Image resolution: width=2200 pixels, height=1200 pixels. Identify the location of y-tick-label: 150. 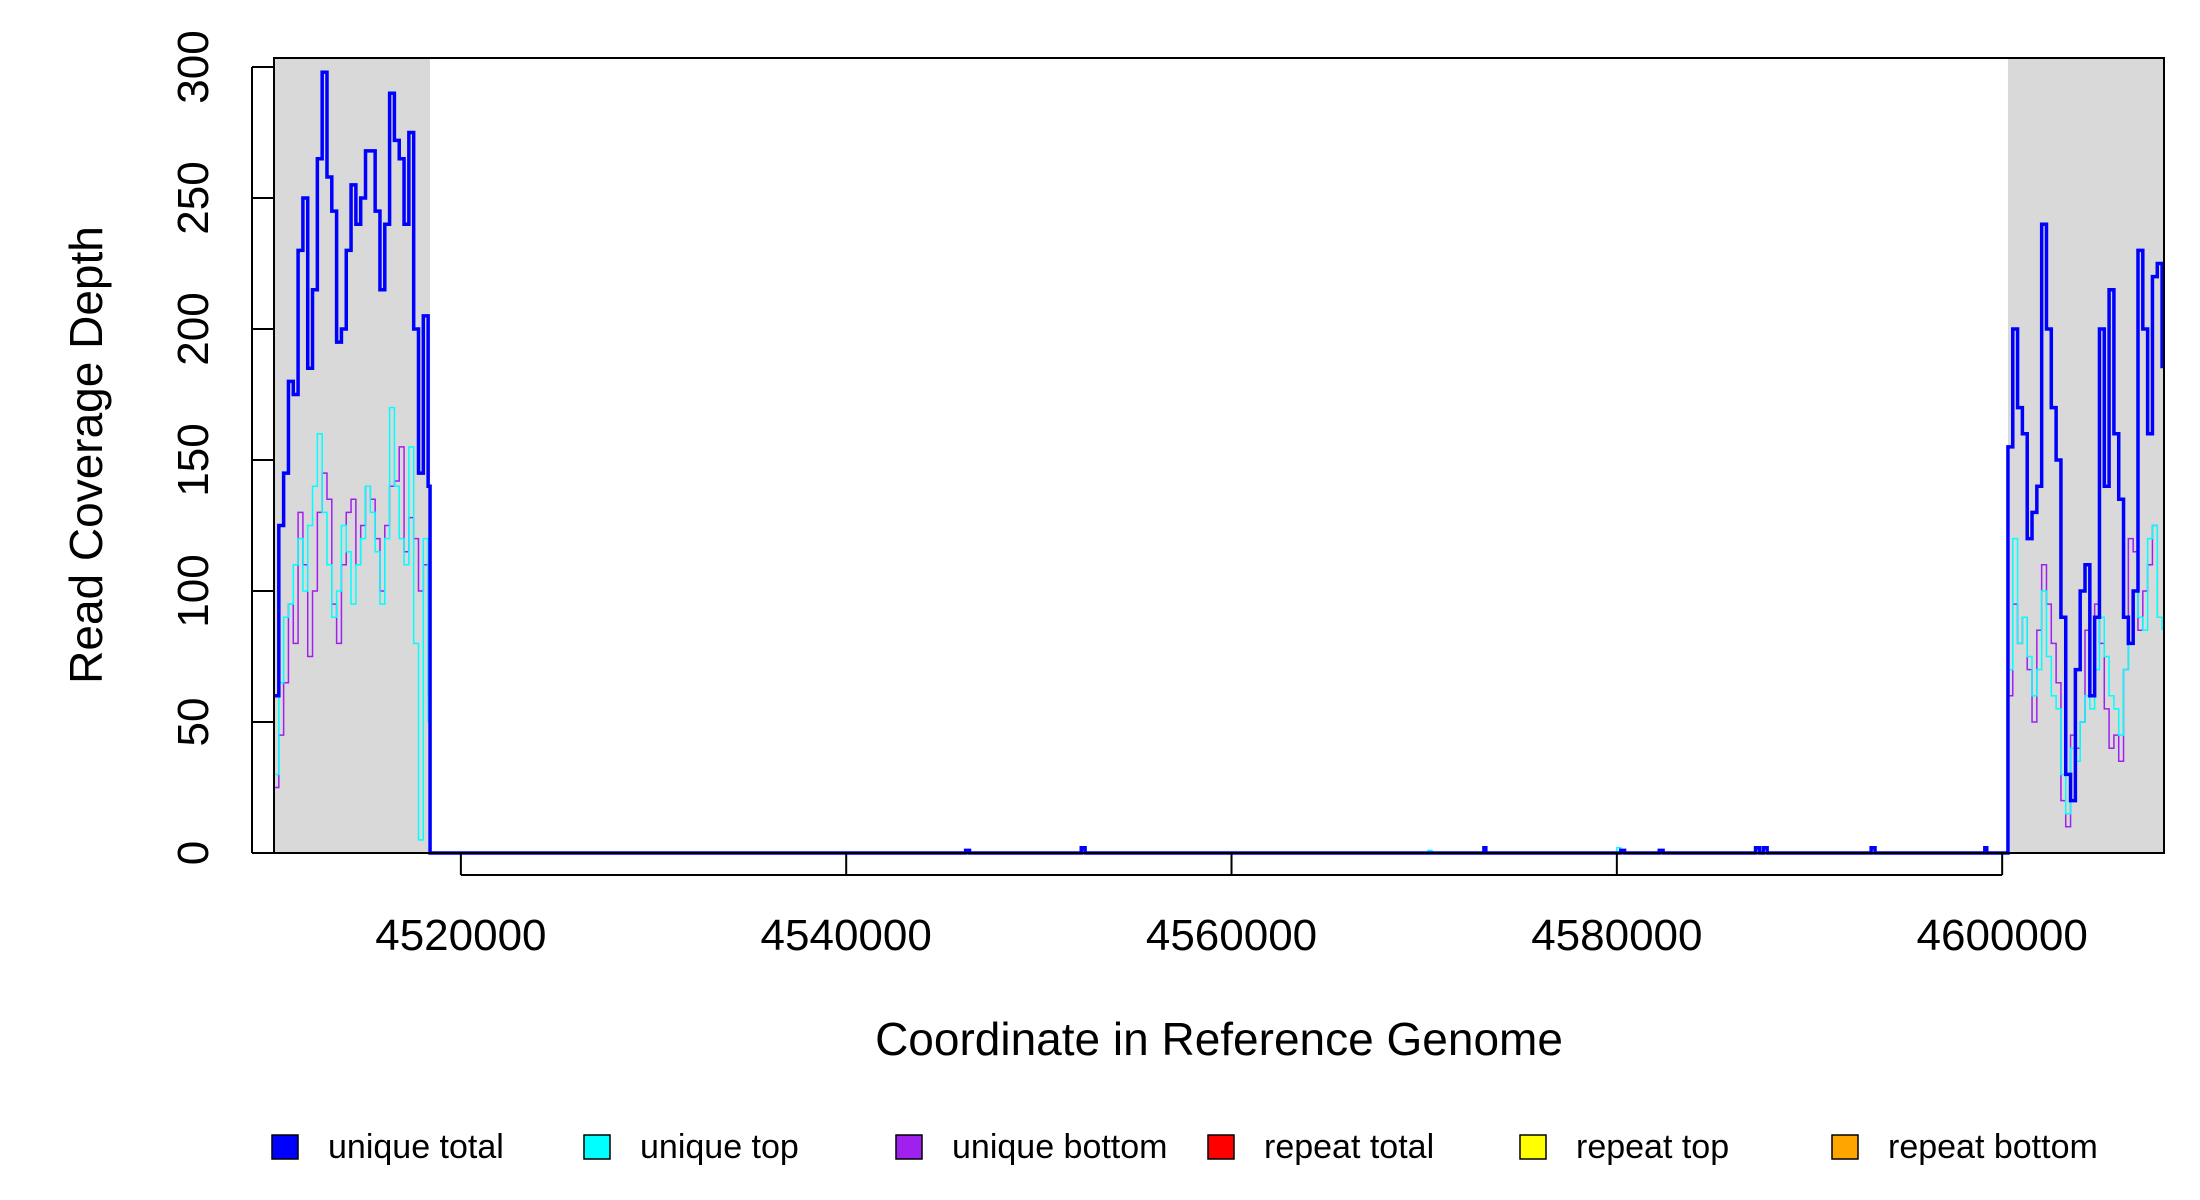
(193, 459).